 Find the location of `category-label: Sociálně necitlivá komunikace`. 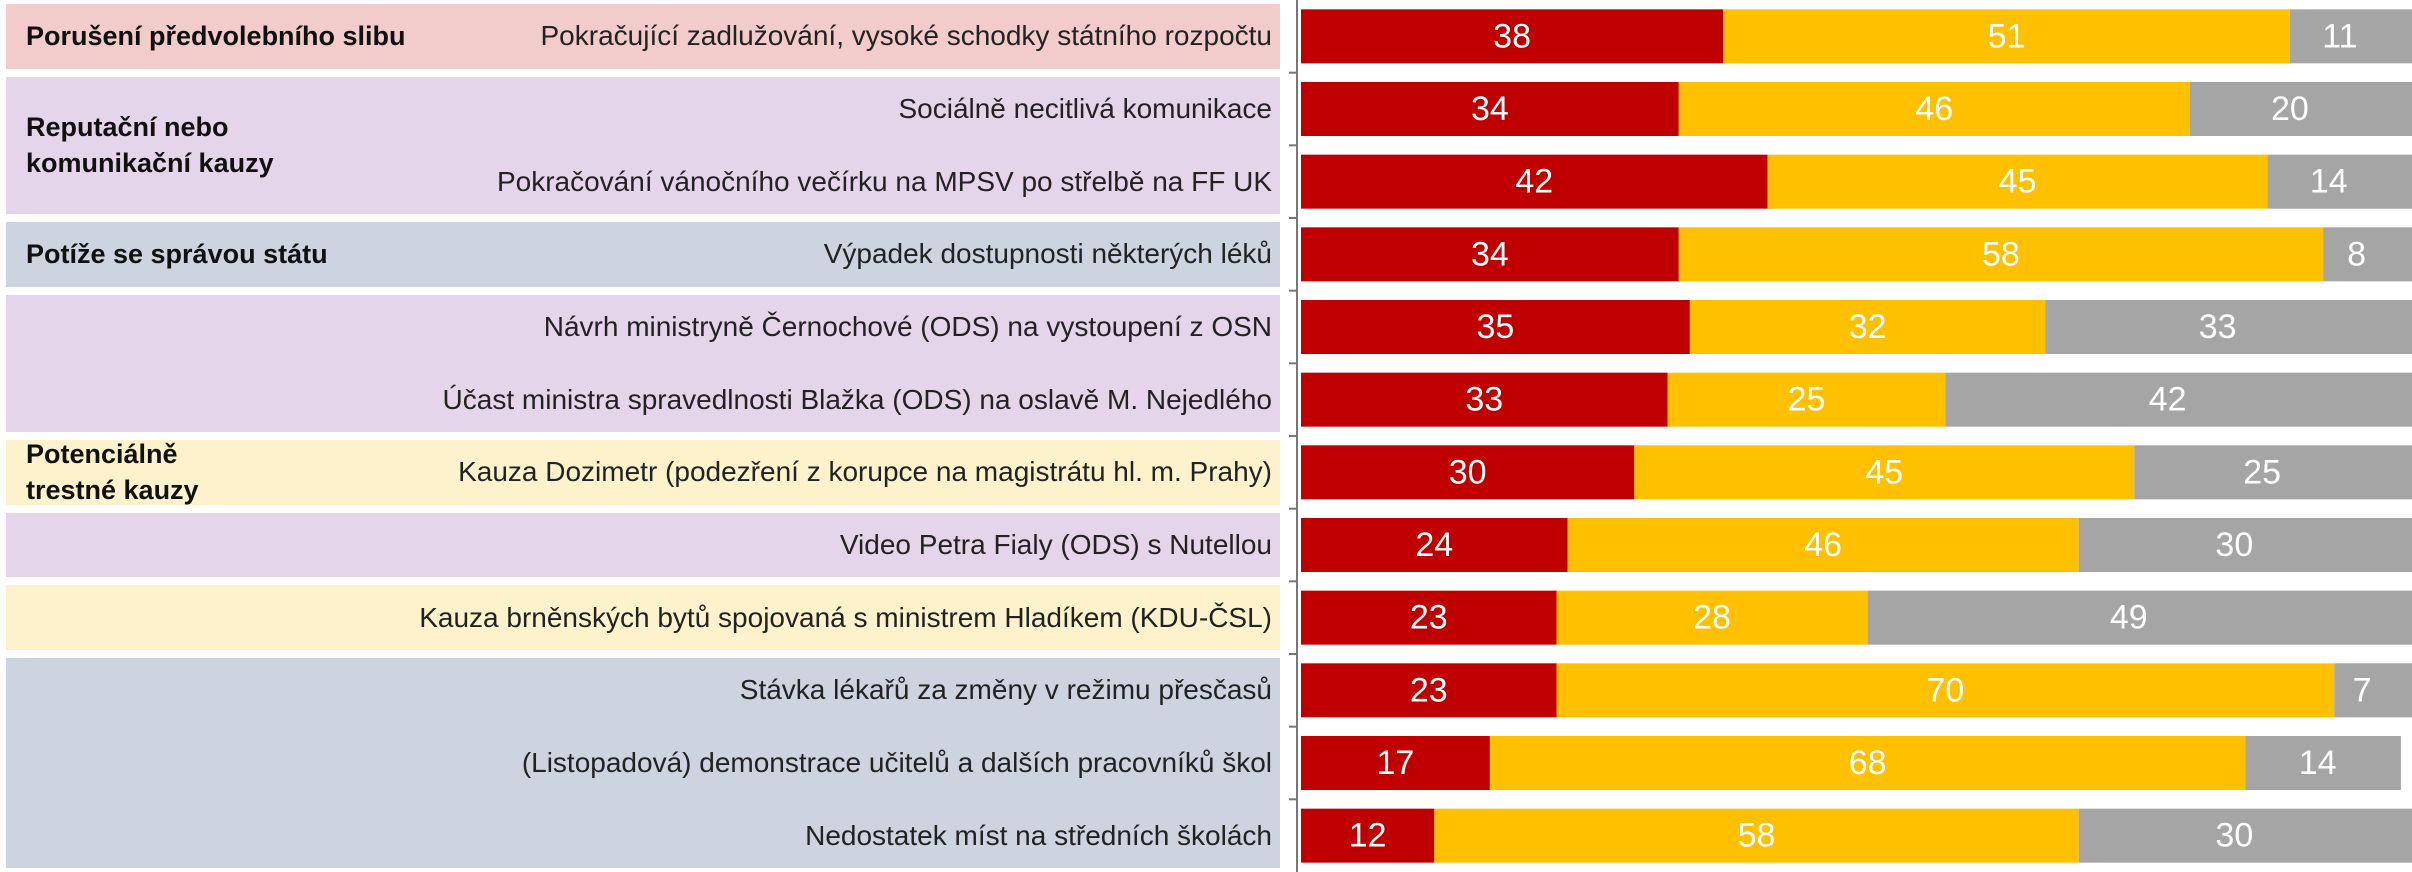

category-label: Sociálně necitlivá komunikace is located at coordinates (1085, 108).